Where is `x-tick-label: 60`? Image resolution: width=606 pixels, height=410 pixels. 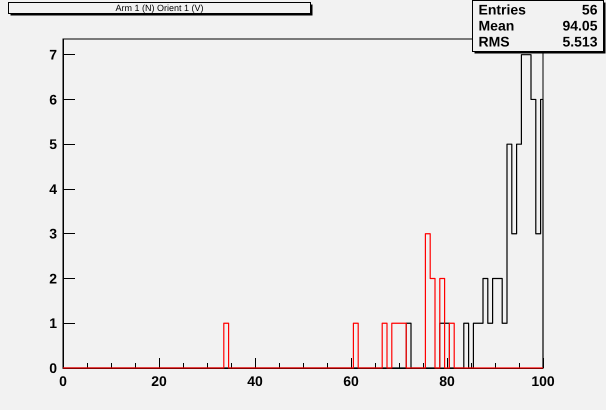 x-tick-label: 60 is located at coordinates (351, 381).